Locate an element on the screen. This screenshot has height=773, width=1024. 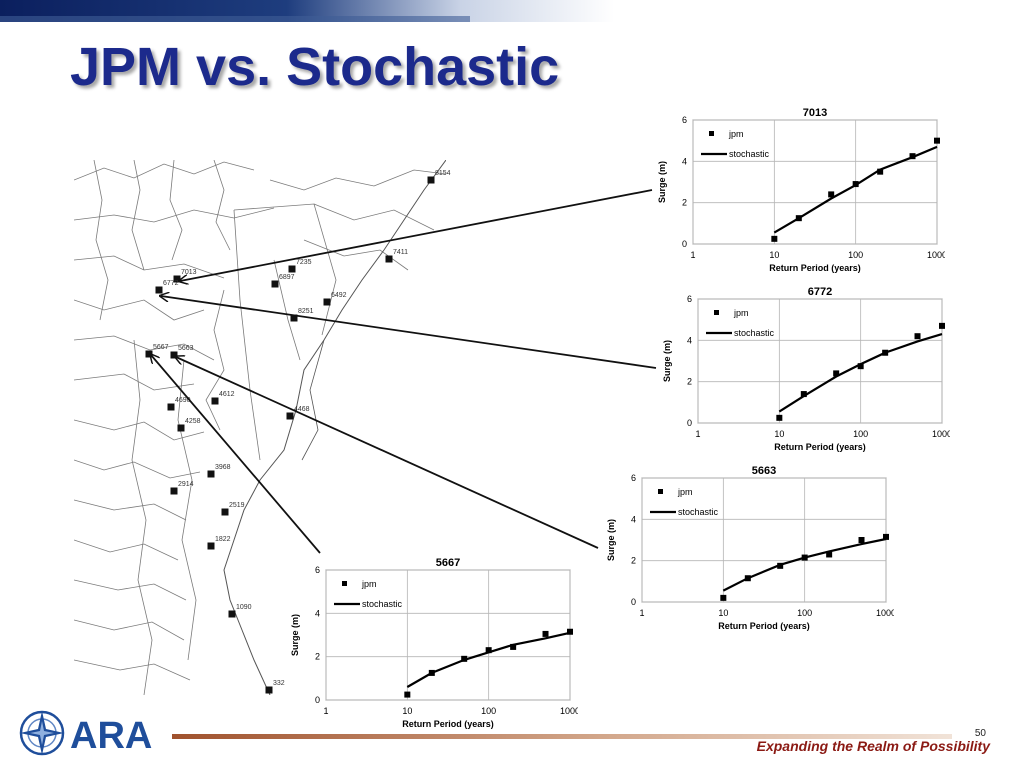
station-label: 4258 is located at coordinates (193, 421).